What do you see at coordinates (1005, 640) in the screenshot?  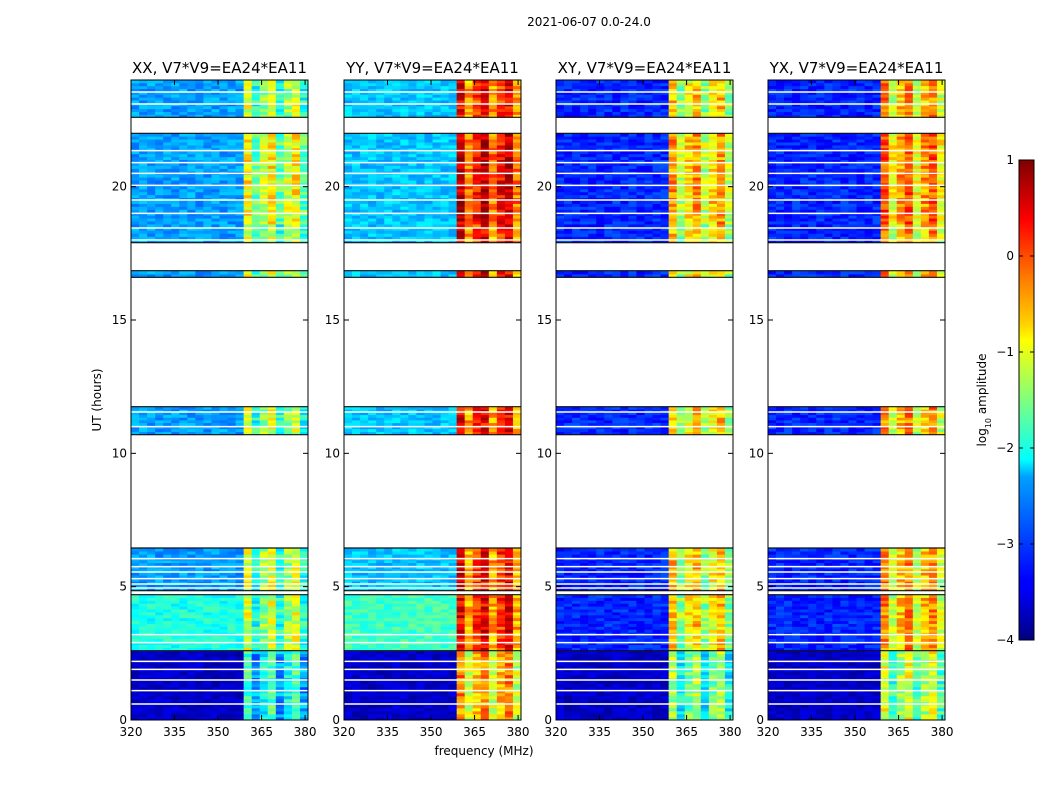 I see `colorbar-tick-label: −4` at bounding box center [1005, 640].